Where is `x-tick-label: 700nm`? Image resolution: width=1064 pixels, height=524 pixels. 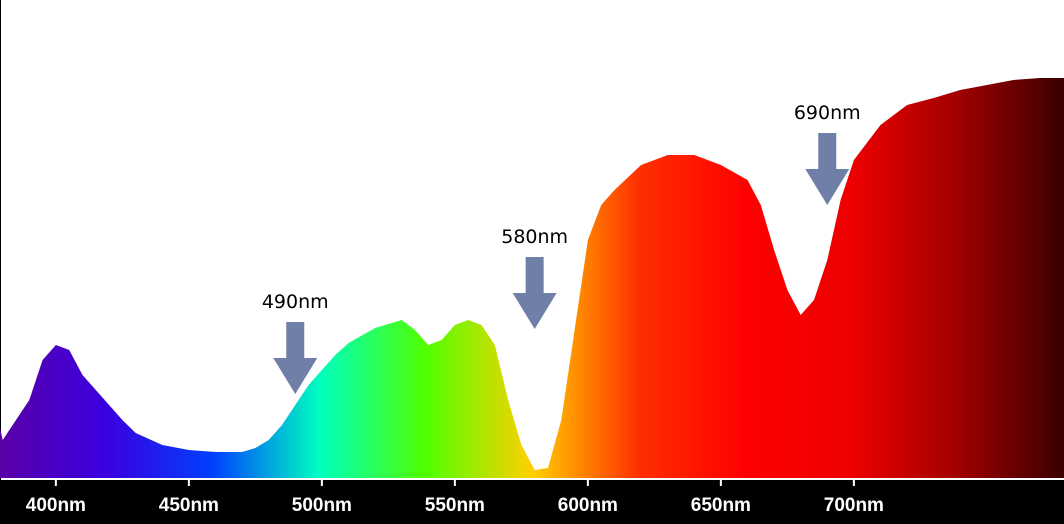 x-tick-label: 700nm is located at coordinates (854, 505).